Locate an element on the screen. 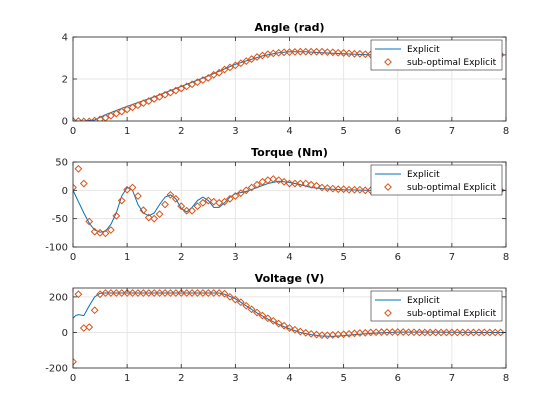 The image size is (560, 420). data-layer is located at coordinates (289, 327).